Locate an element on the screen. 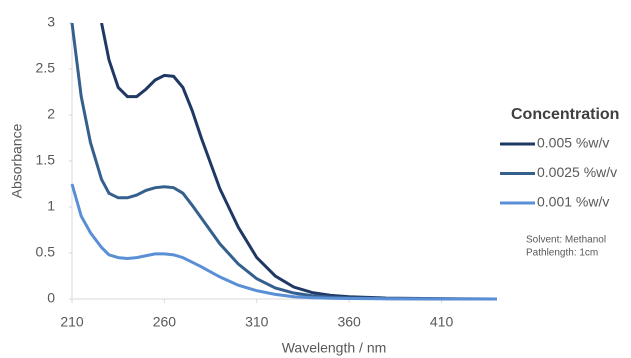 The height and width of the screenshot is (358, 631). y-tick-label: 2.5 is located at coordinates (46, 68).